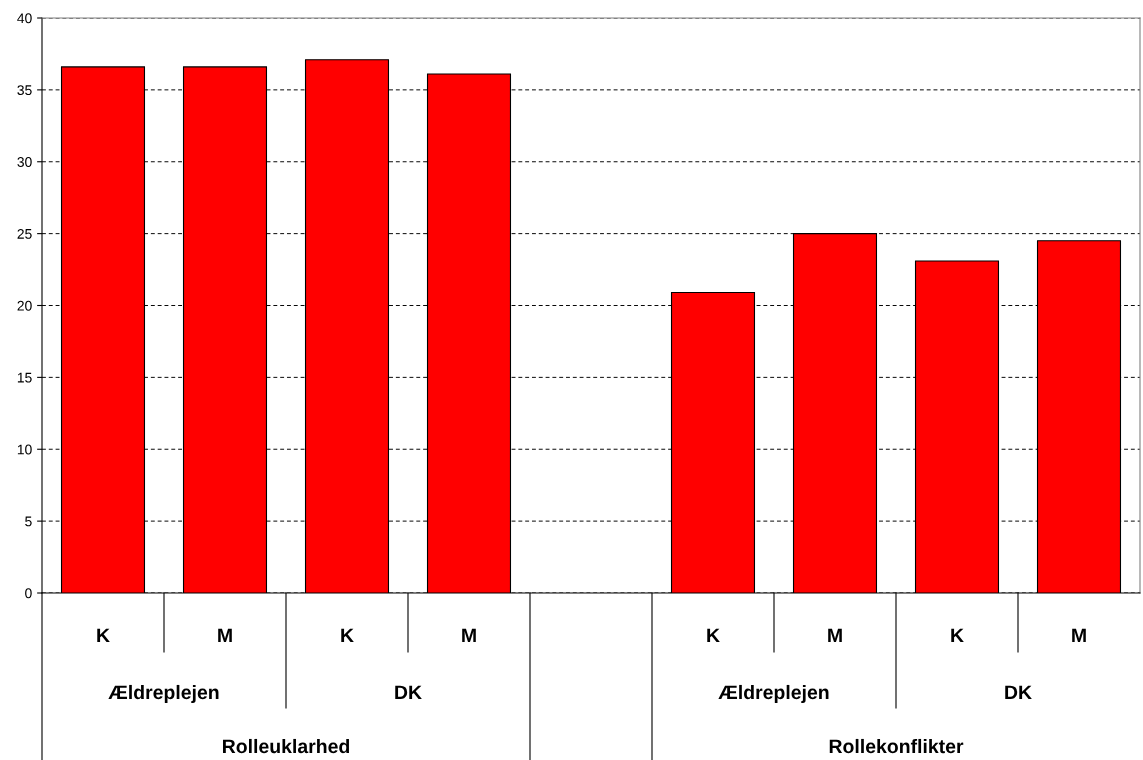  I want to click on y-tick-label: 0, so click(28, 593).